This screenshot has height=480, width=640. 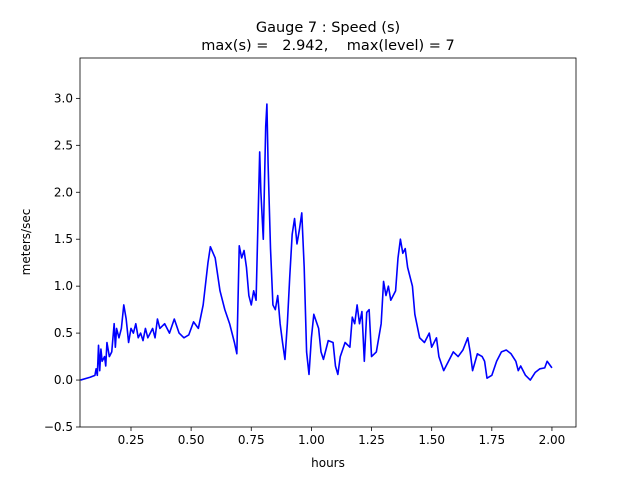 What do you see at coordinates (371, 440) in the screenshot?
I see `x-tick-label: 1.25` at bounding box center [371, 440].